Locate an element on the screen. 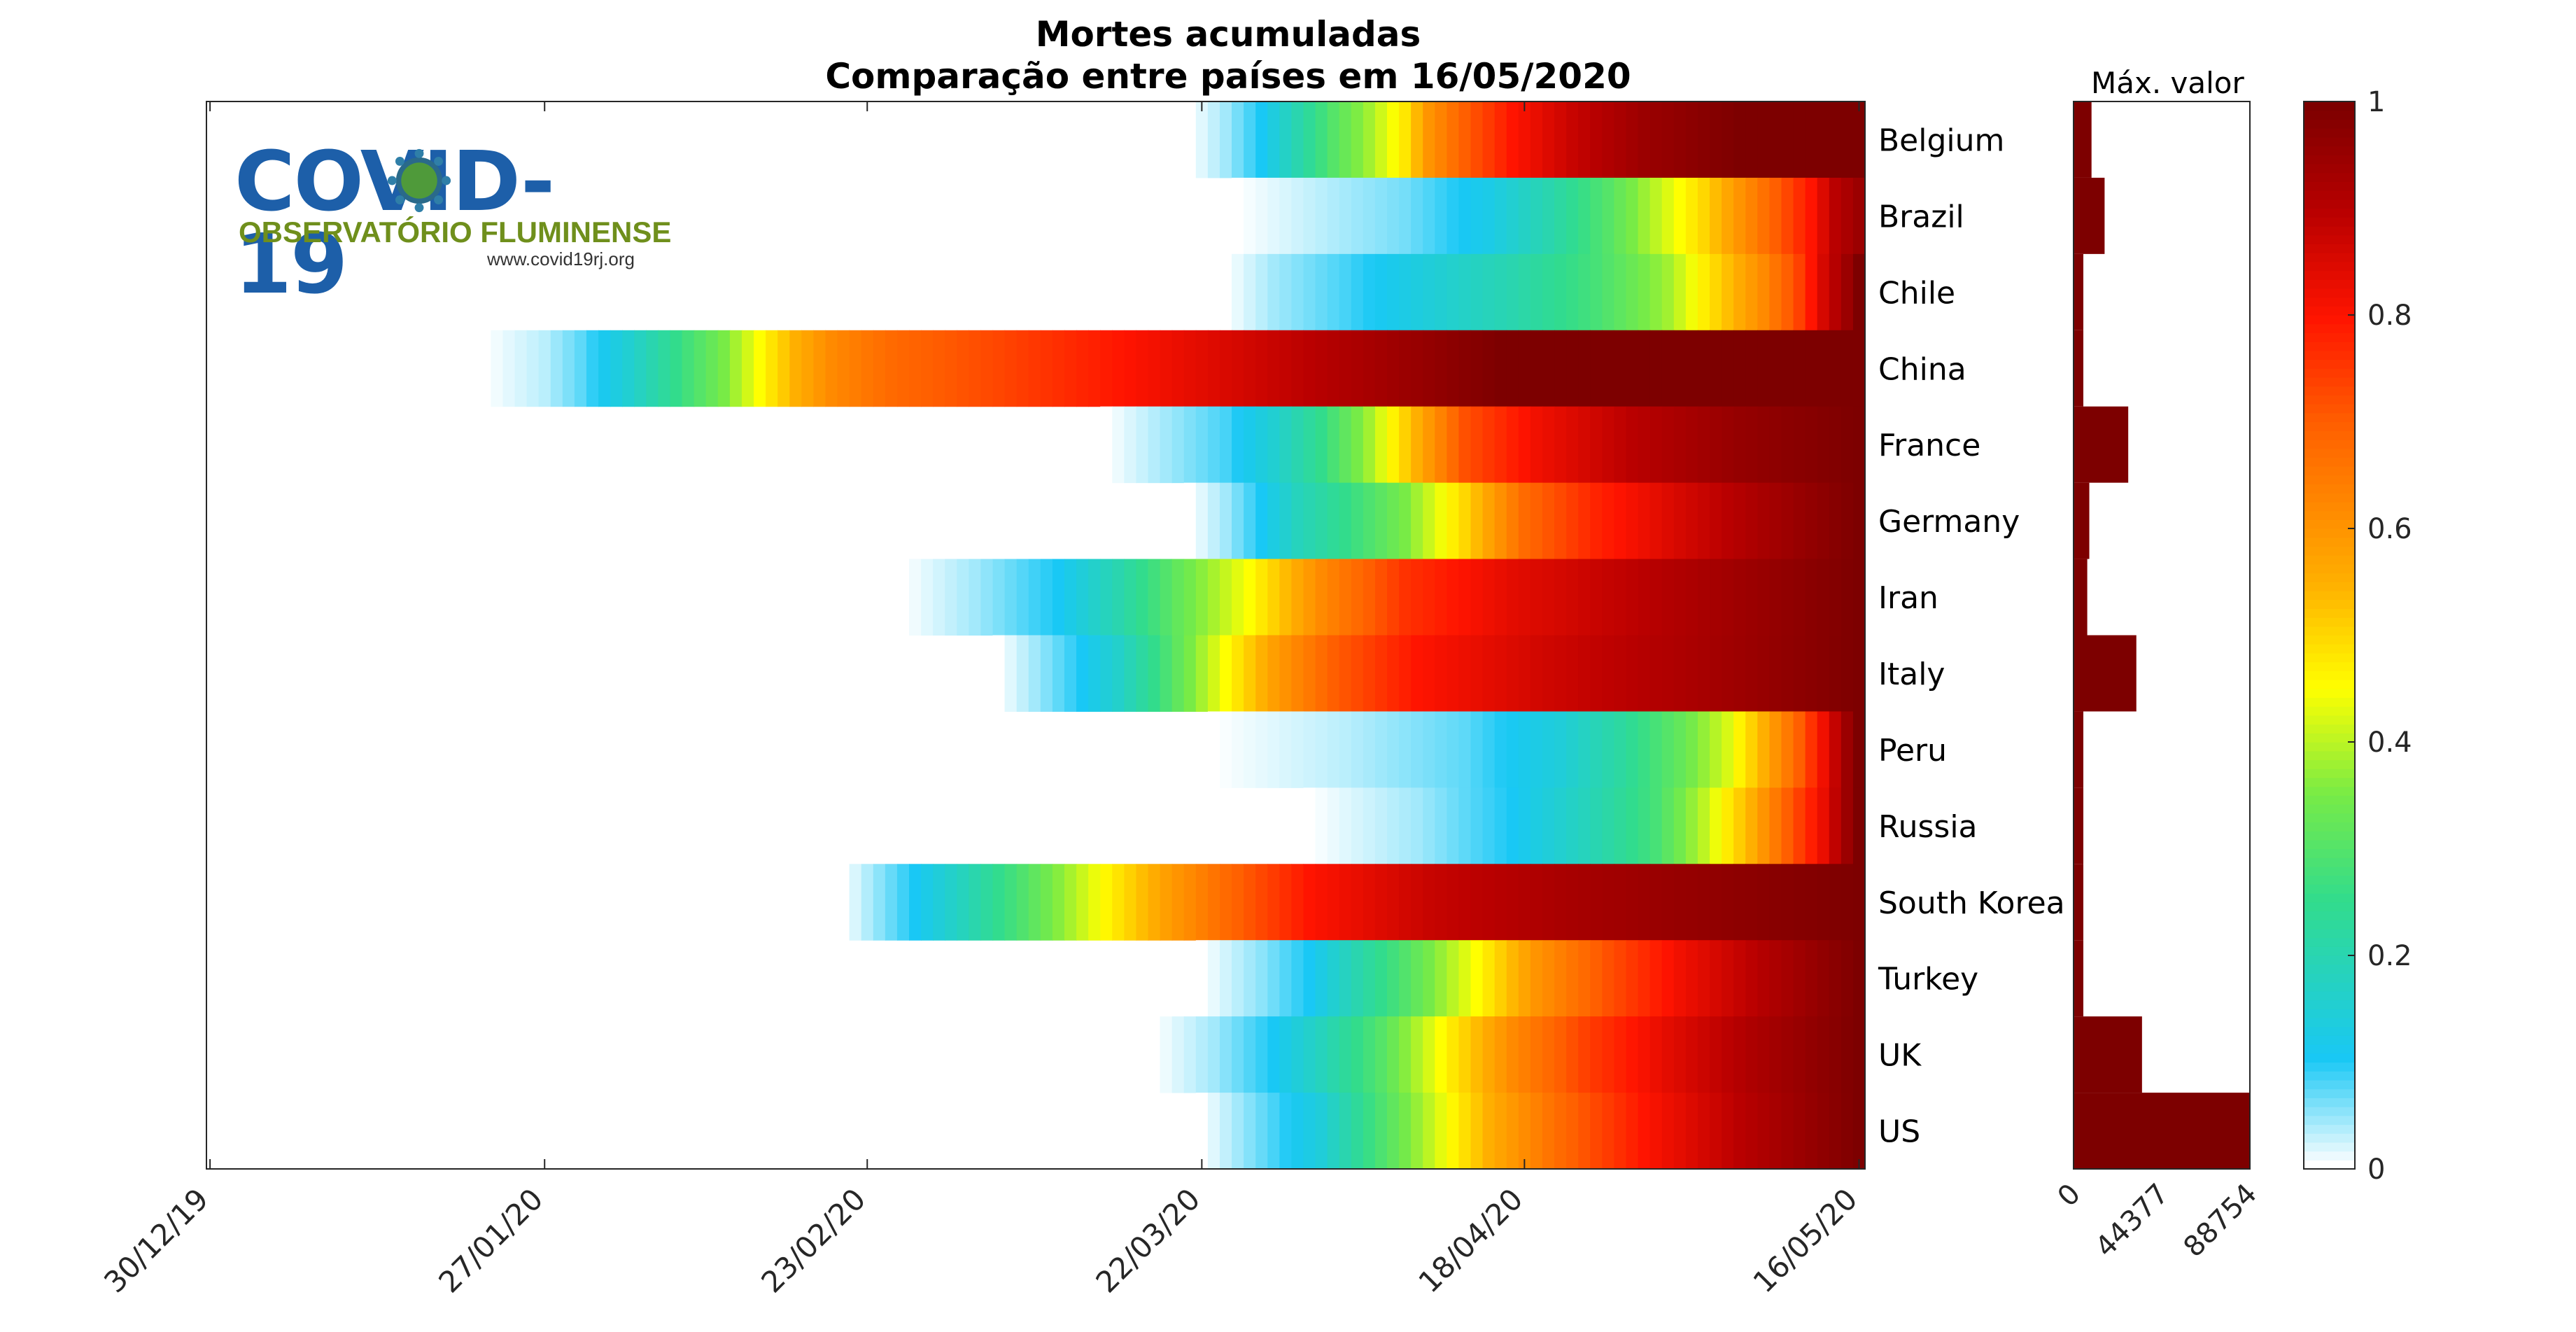 Image resolution: width=2576 pixels, height=1332 pixels. country-label: UK is located at coordinates (1900, 1056).